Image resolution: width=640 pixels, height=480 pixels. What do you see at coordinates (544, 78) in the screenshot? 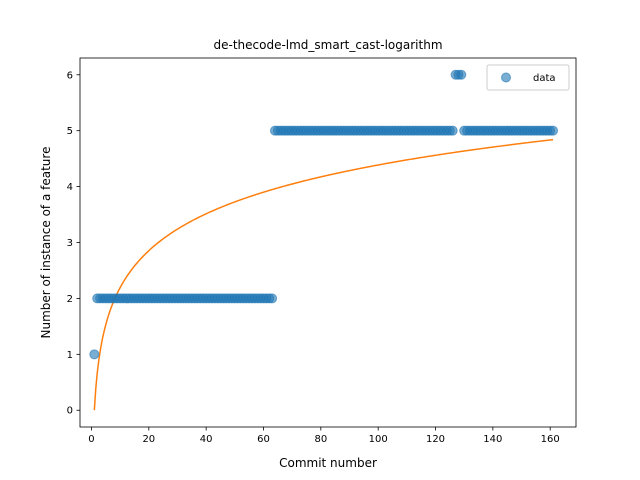
I see `legend-label-data: data` at bounding box center [544, 78].